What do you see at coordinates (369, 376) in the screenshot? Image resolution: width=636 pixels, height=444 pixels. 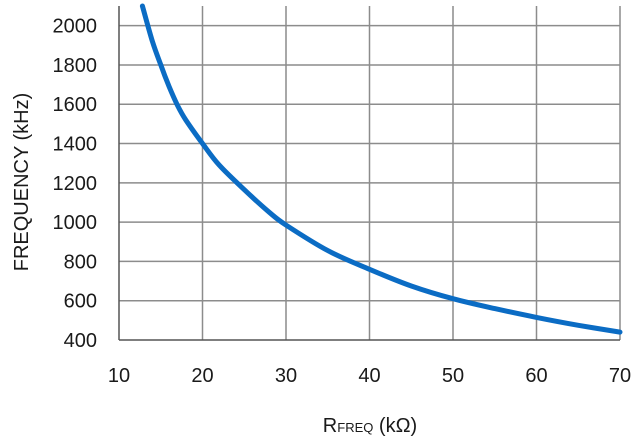 I see `x-tick-label: 40` at bounding box center [369, 376].